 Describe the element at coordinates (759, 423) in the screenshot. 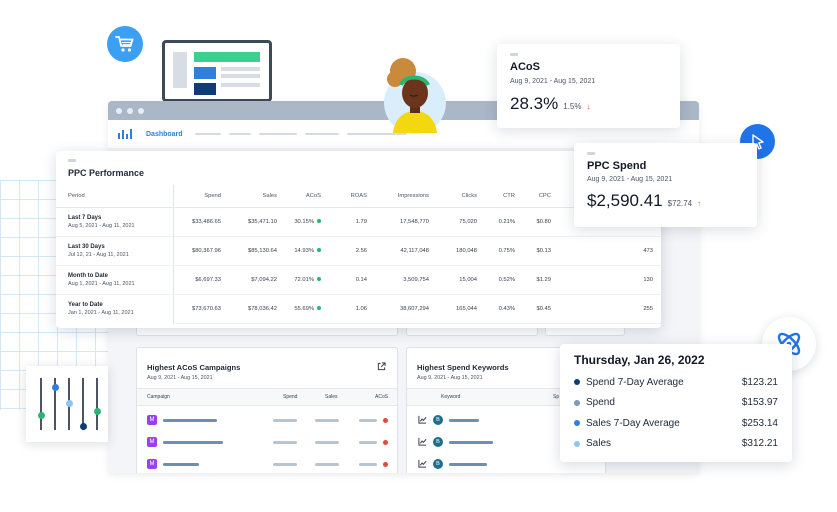

I see `tooltip-series-value: $253.14` at that location.